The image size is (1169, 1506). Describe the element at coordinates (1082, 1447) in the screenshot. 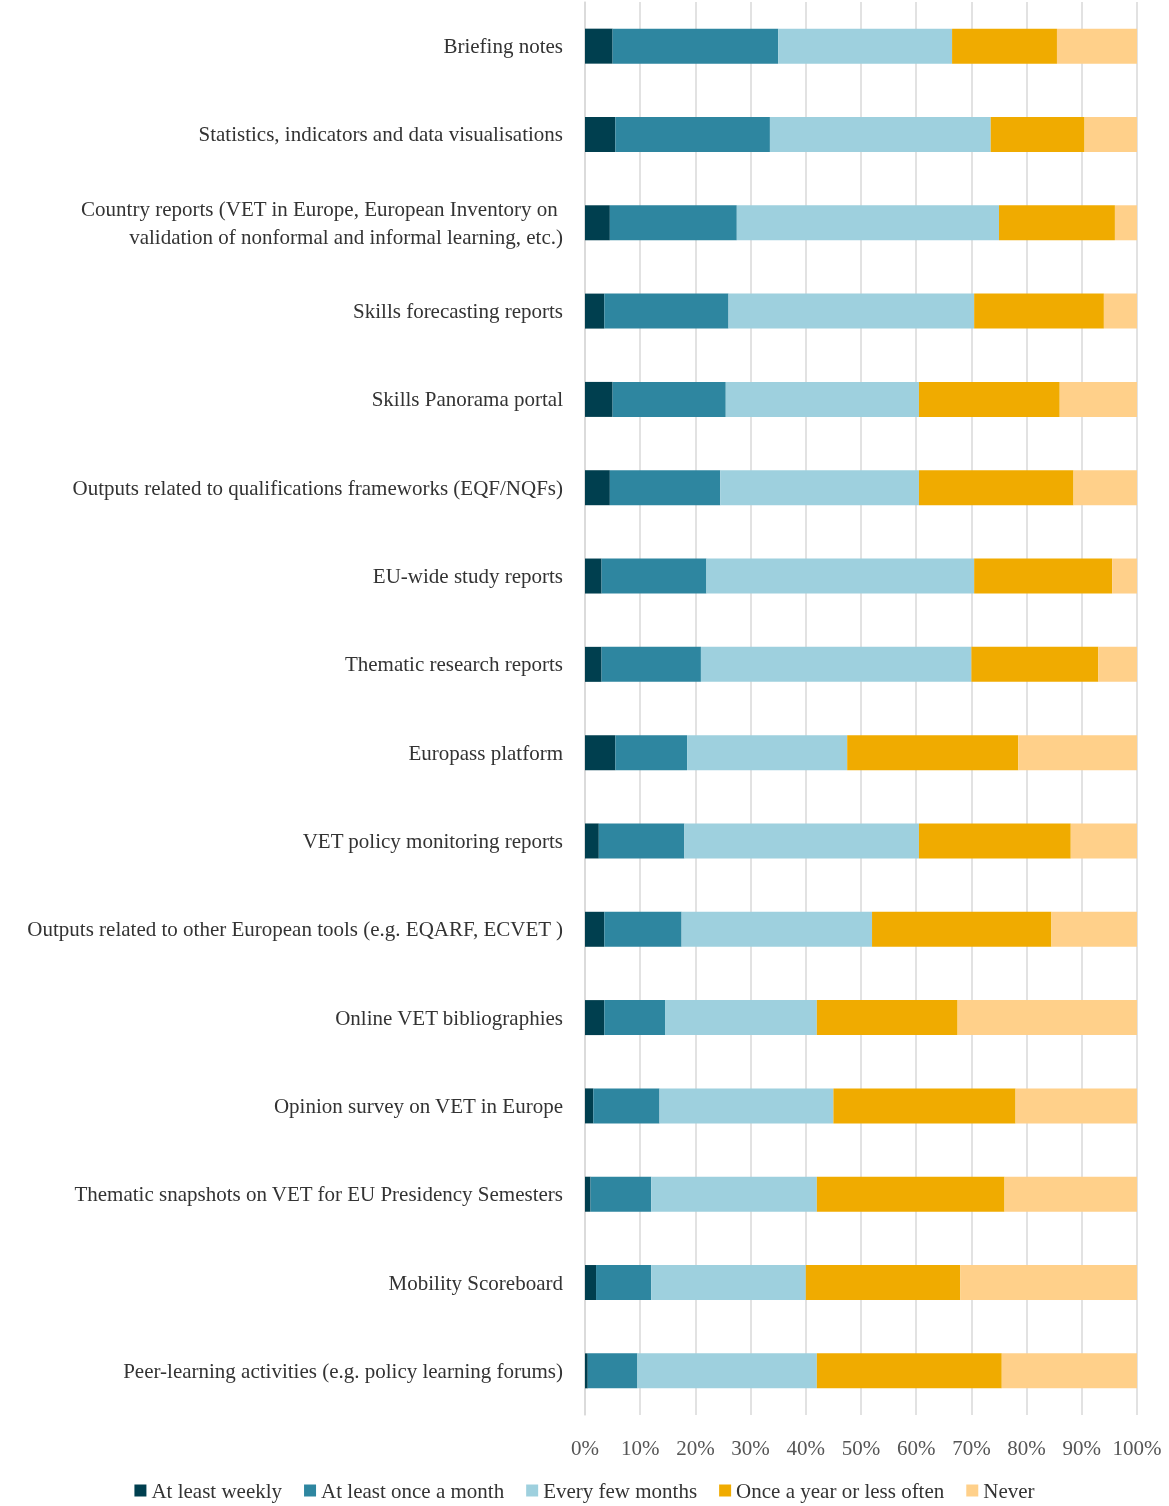

I see `x-tick-label: 90%` at that location.